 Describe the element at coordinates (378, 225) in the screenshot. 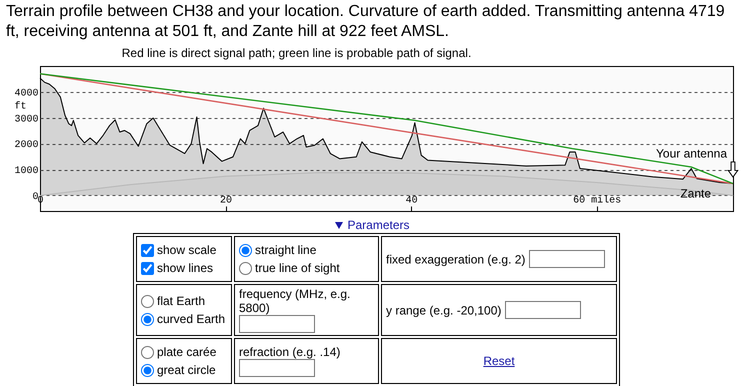

I see `text: Parameters` at that location.